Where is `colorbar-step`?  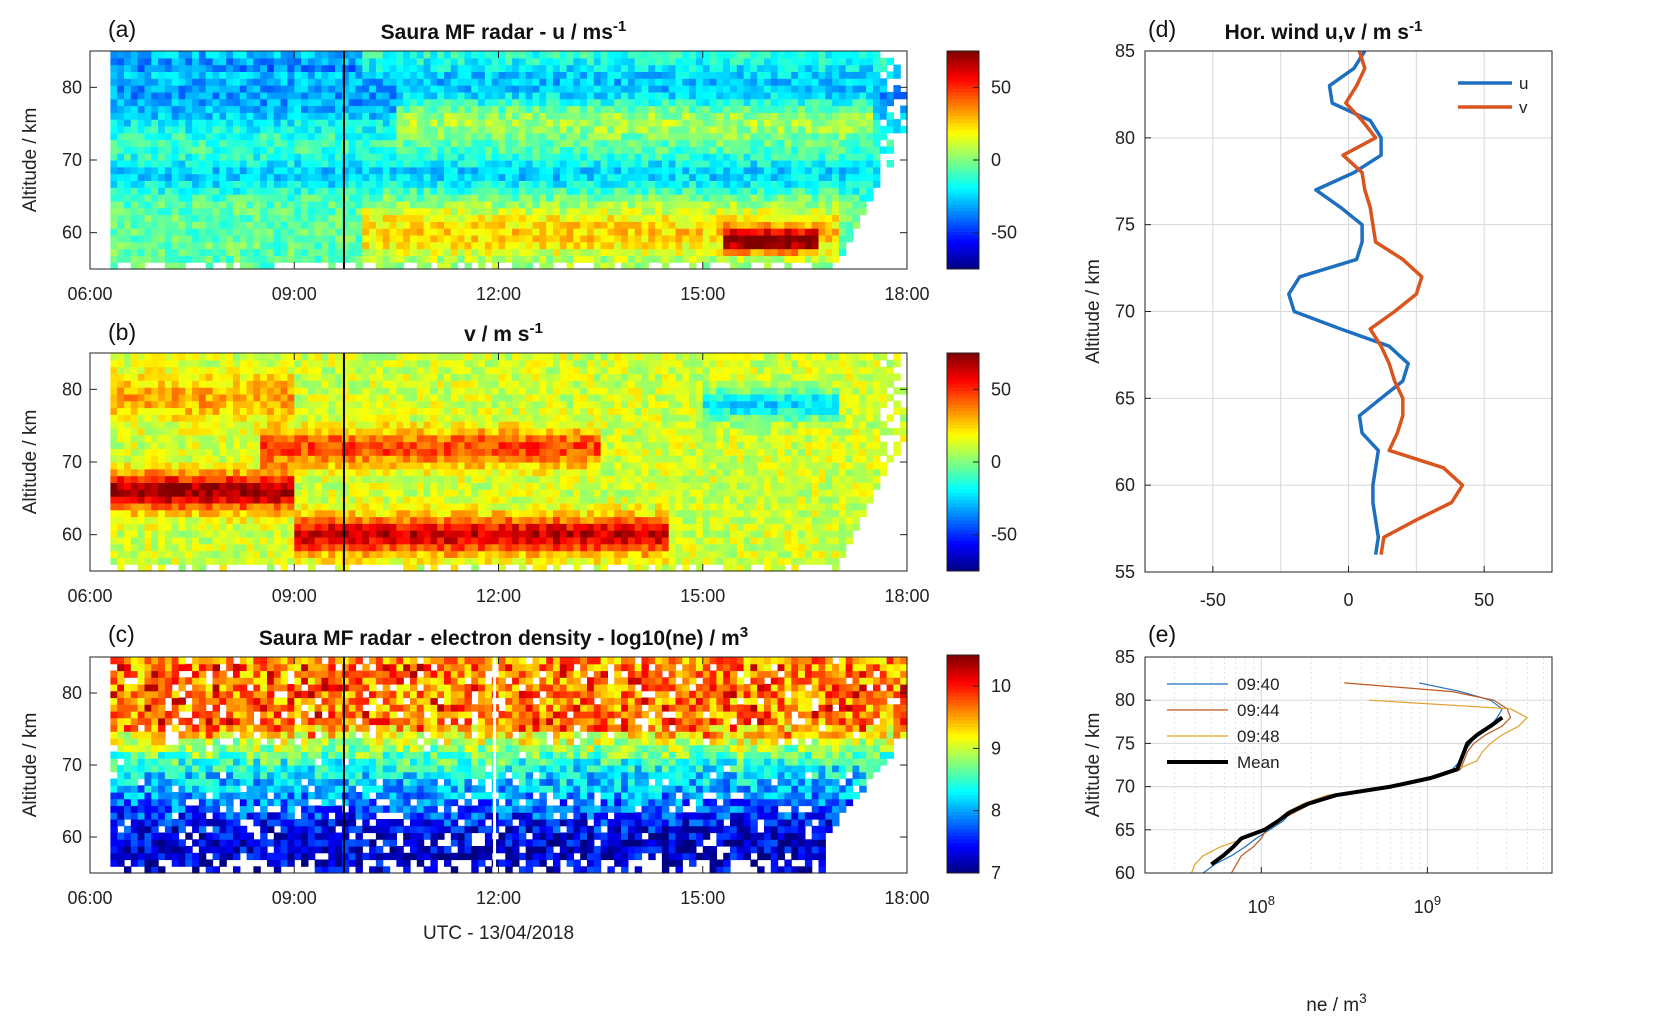
colorbar-step is located at coordinates (963, 216).